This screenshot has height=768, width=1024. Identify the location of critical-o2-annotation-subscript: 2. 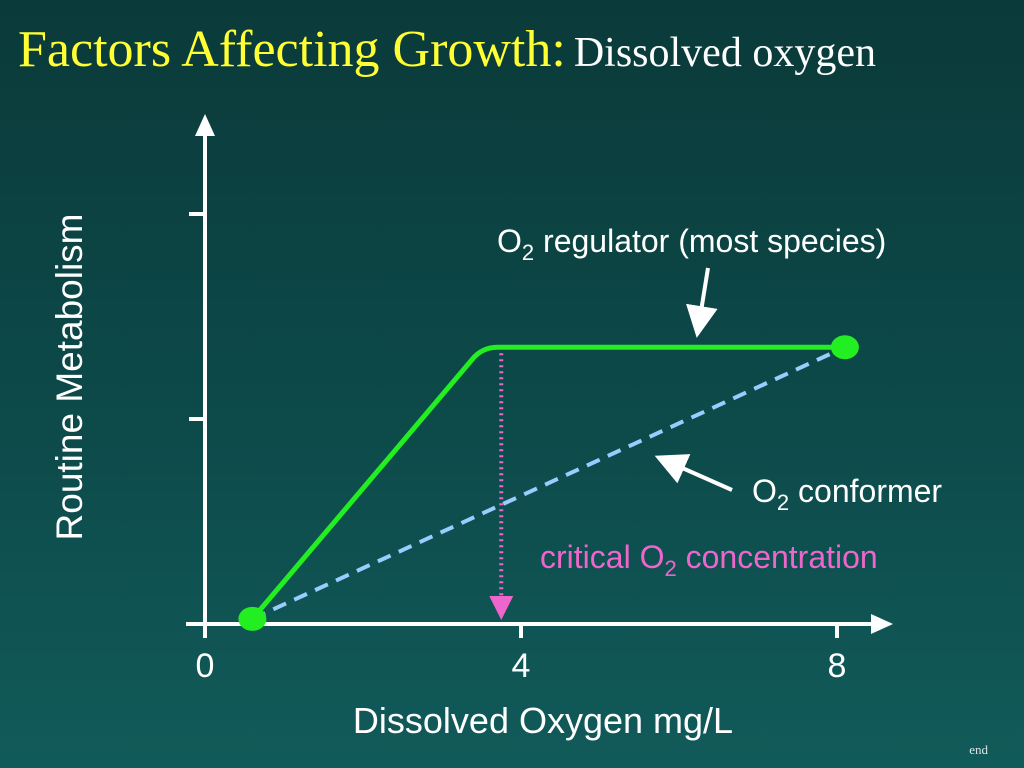
(670, 568).